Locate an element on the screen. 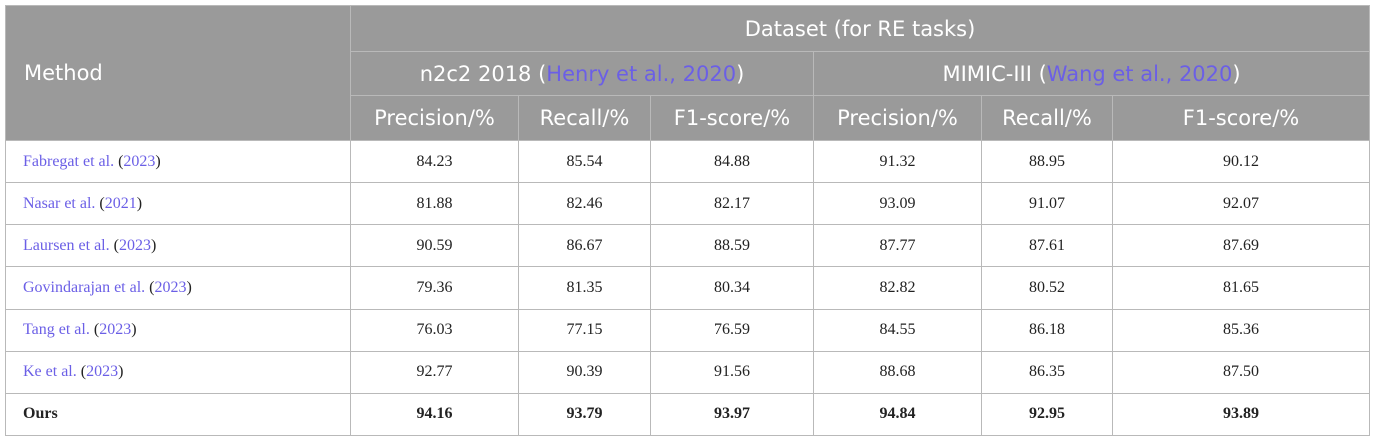 The image size is (1375, 441). method-cell: Ke et al. (2023) is located at coordinates (178, 372).